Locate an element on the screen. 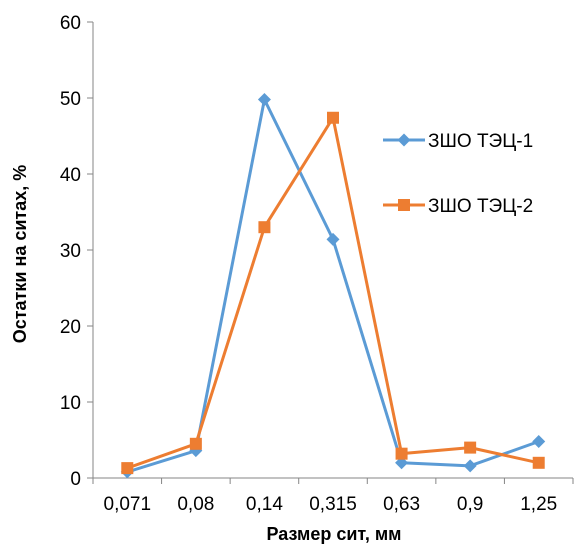  y-tick-label: 60 is located at coordinates (70, 23).